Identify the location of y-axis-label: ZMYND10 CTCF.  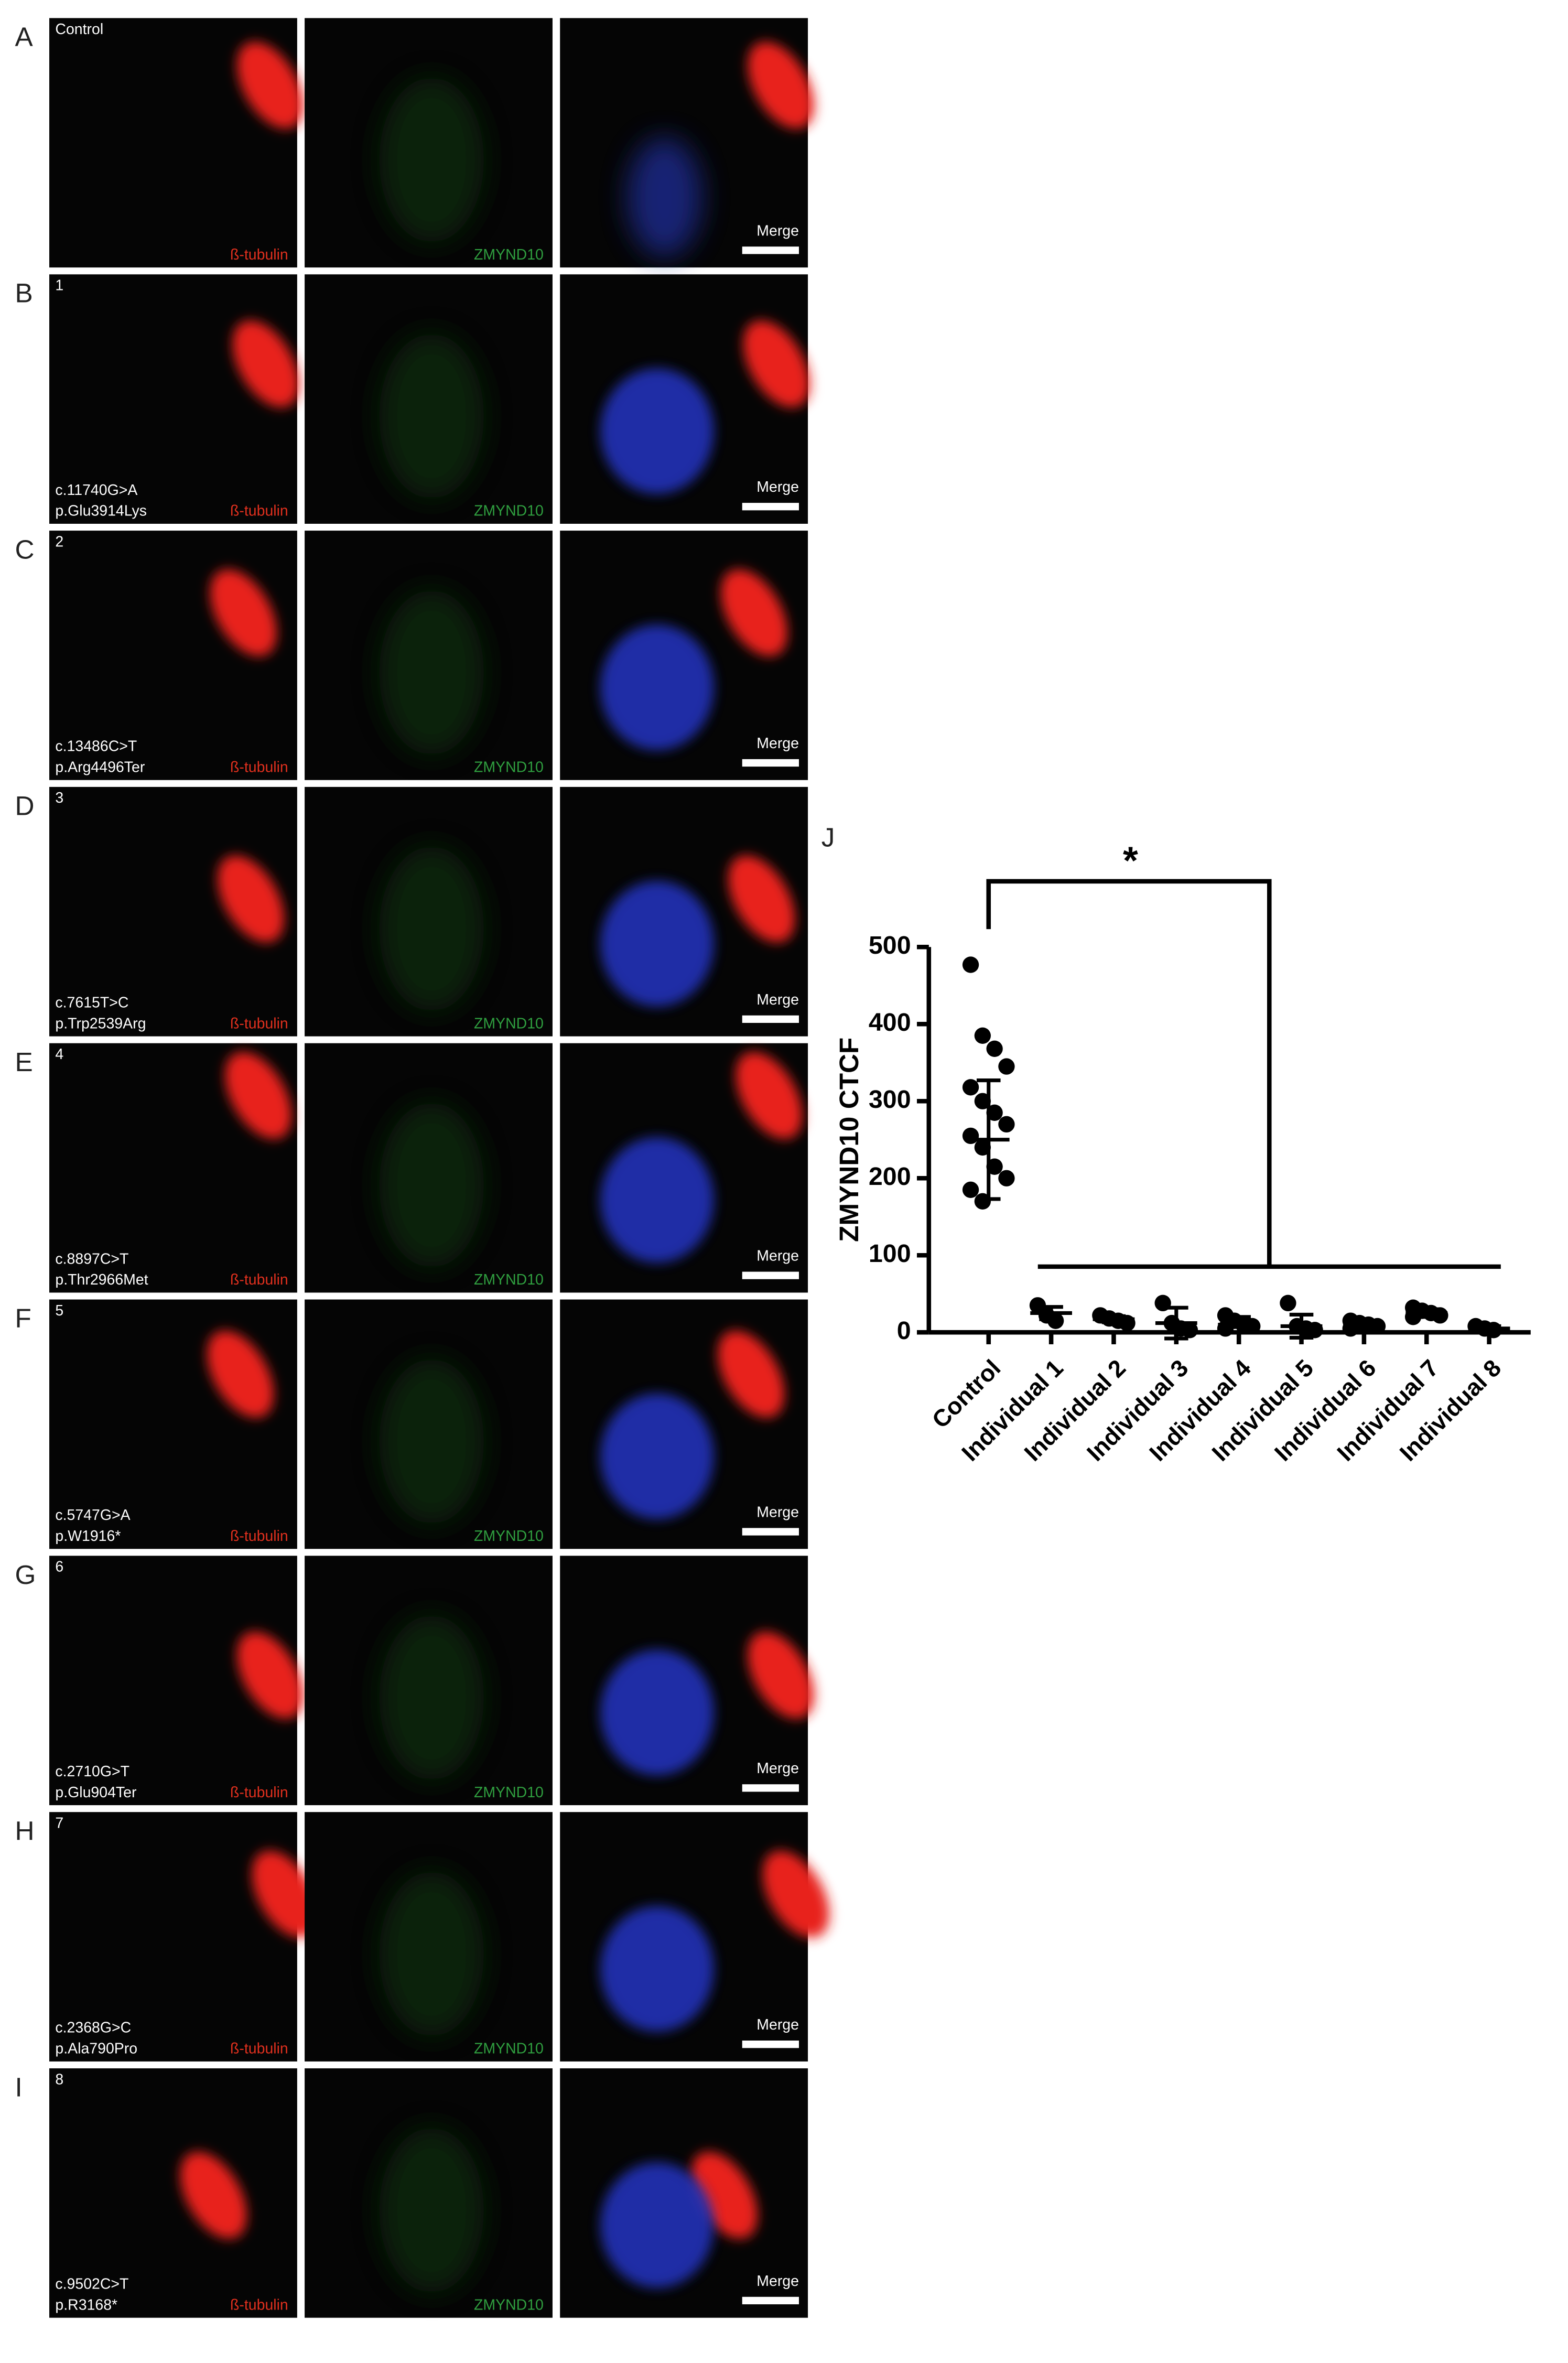
(849, 1140).